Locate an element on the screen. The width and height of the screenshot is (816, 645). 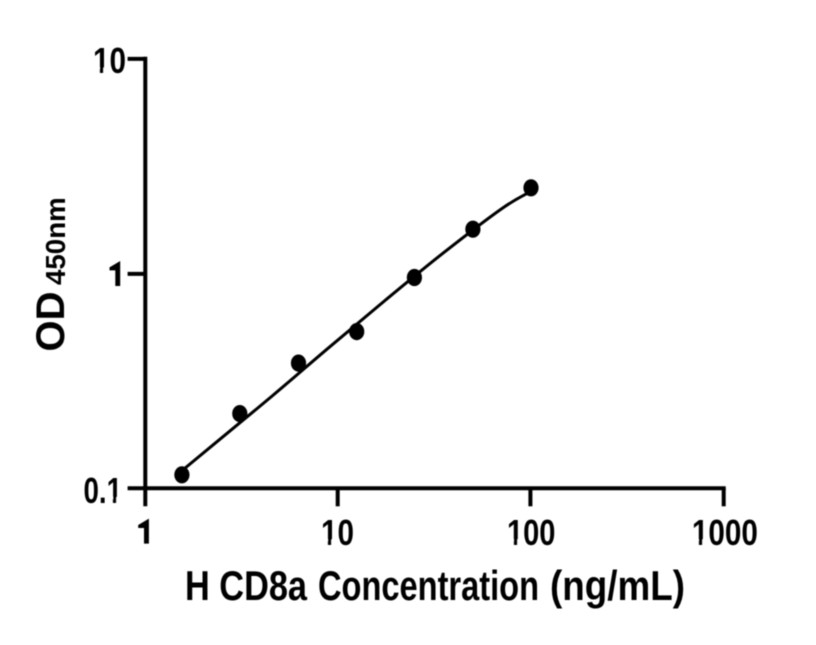
svg-text: 1000 is located at coordinates (725, 532).